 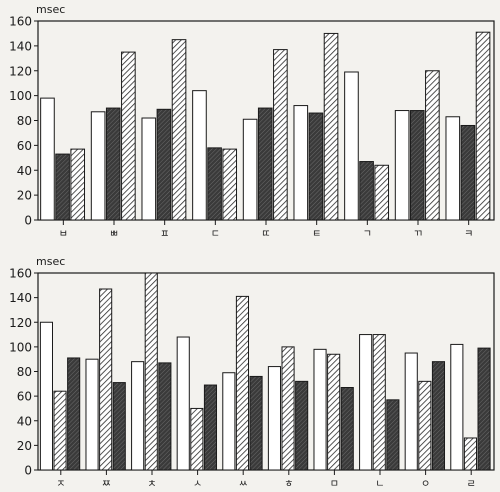 I want to click on x-tick-label: ㅁ, so click(x=334, y=484).